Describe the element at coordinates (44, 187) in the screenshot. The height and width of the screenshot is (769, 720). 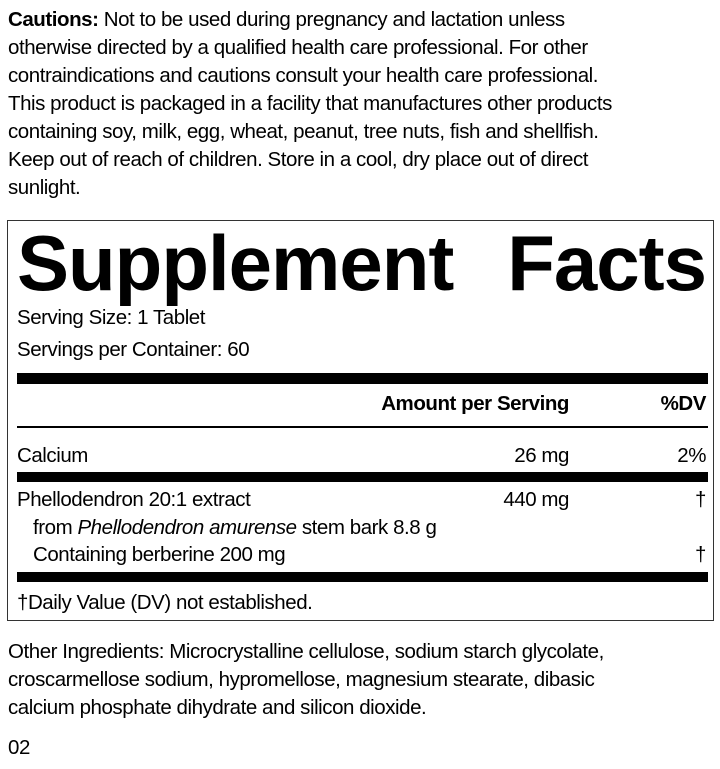
I see `cautions-line: sunlight.` at that location.